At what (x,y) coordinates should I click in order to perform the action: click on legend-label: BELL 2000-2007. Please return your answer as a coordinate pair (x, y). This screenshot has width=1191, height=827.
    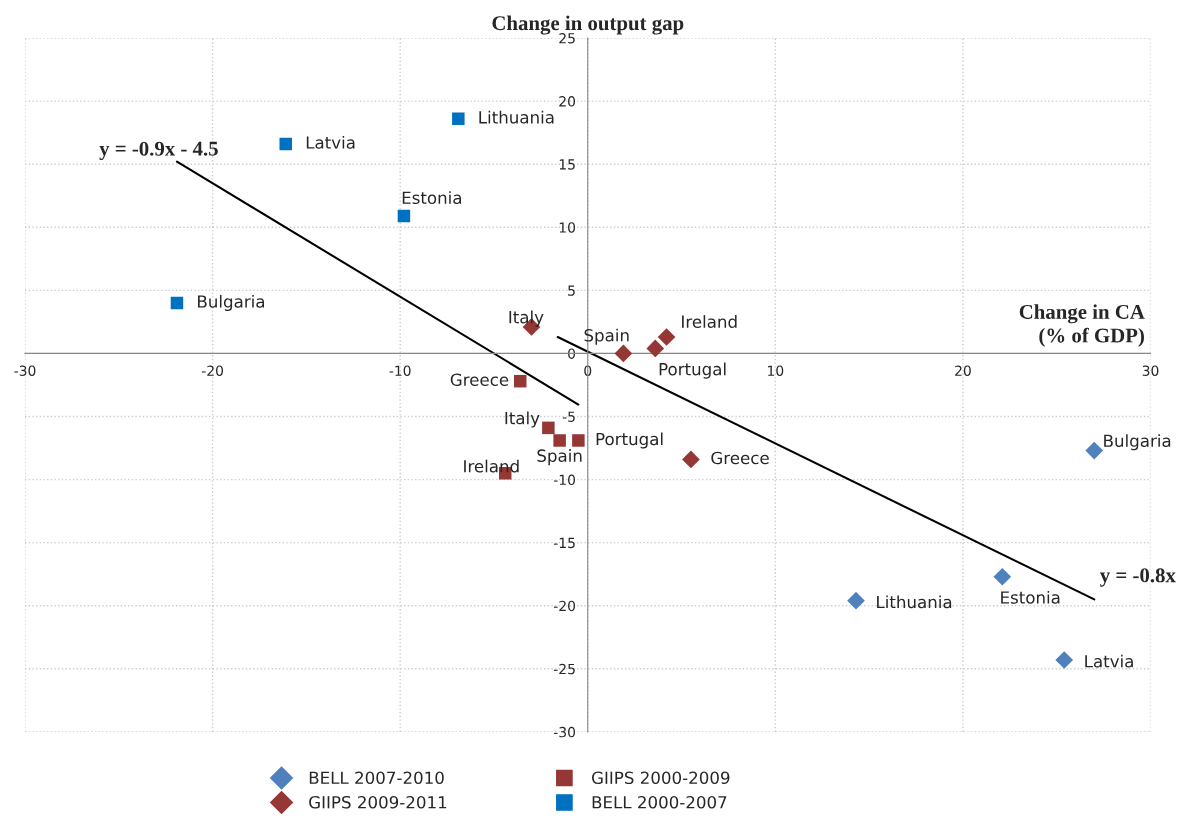
    Looking at the image, I should click on (659, 802).